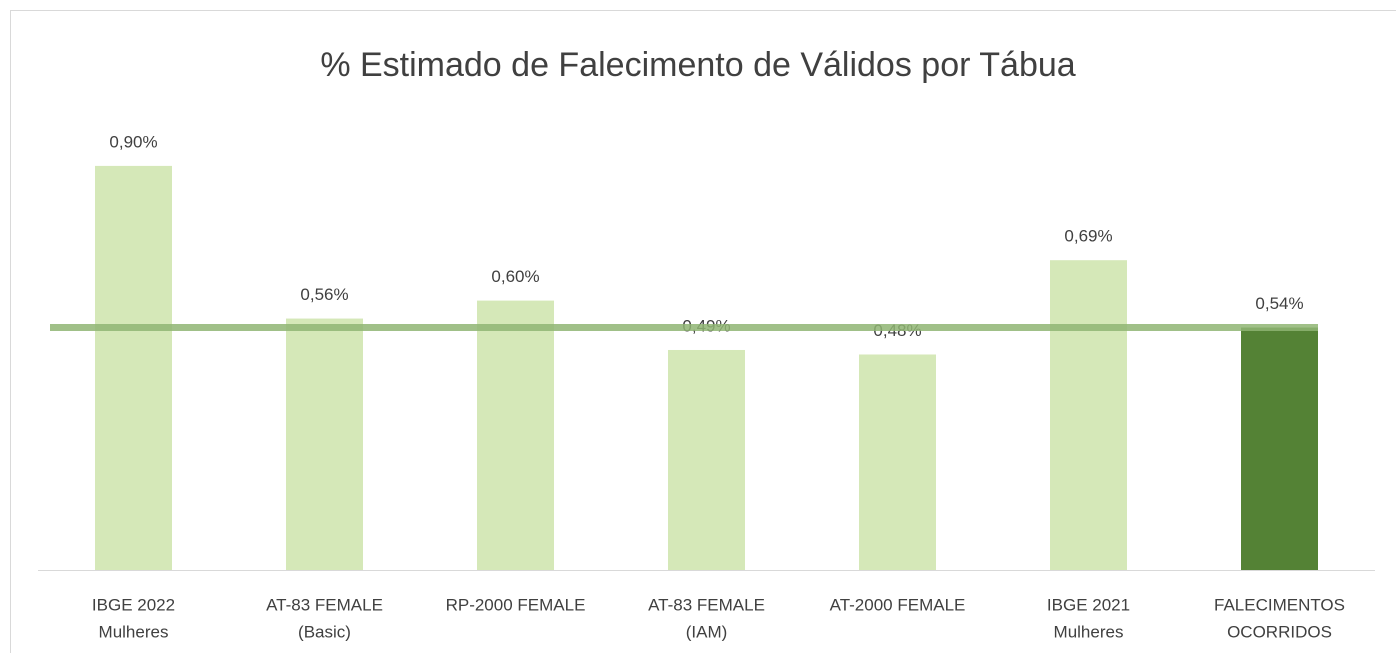 The width and height of the screenshot is (1396, 653). What do you see at coordinates (133, 604) in the screenshot?
I see `x-tick-label: IBGE 2022` at bounding box center [133, 604].